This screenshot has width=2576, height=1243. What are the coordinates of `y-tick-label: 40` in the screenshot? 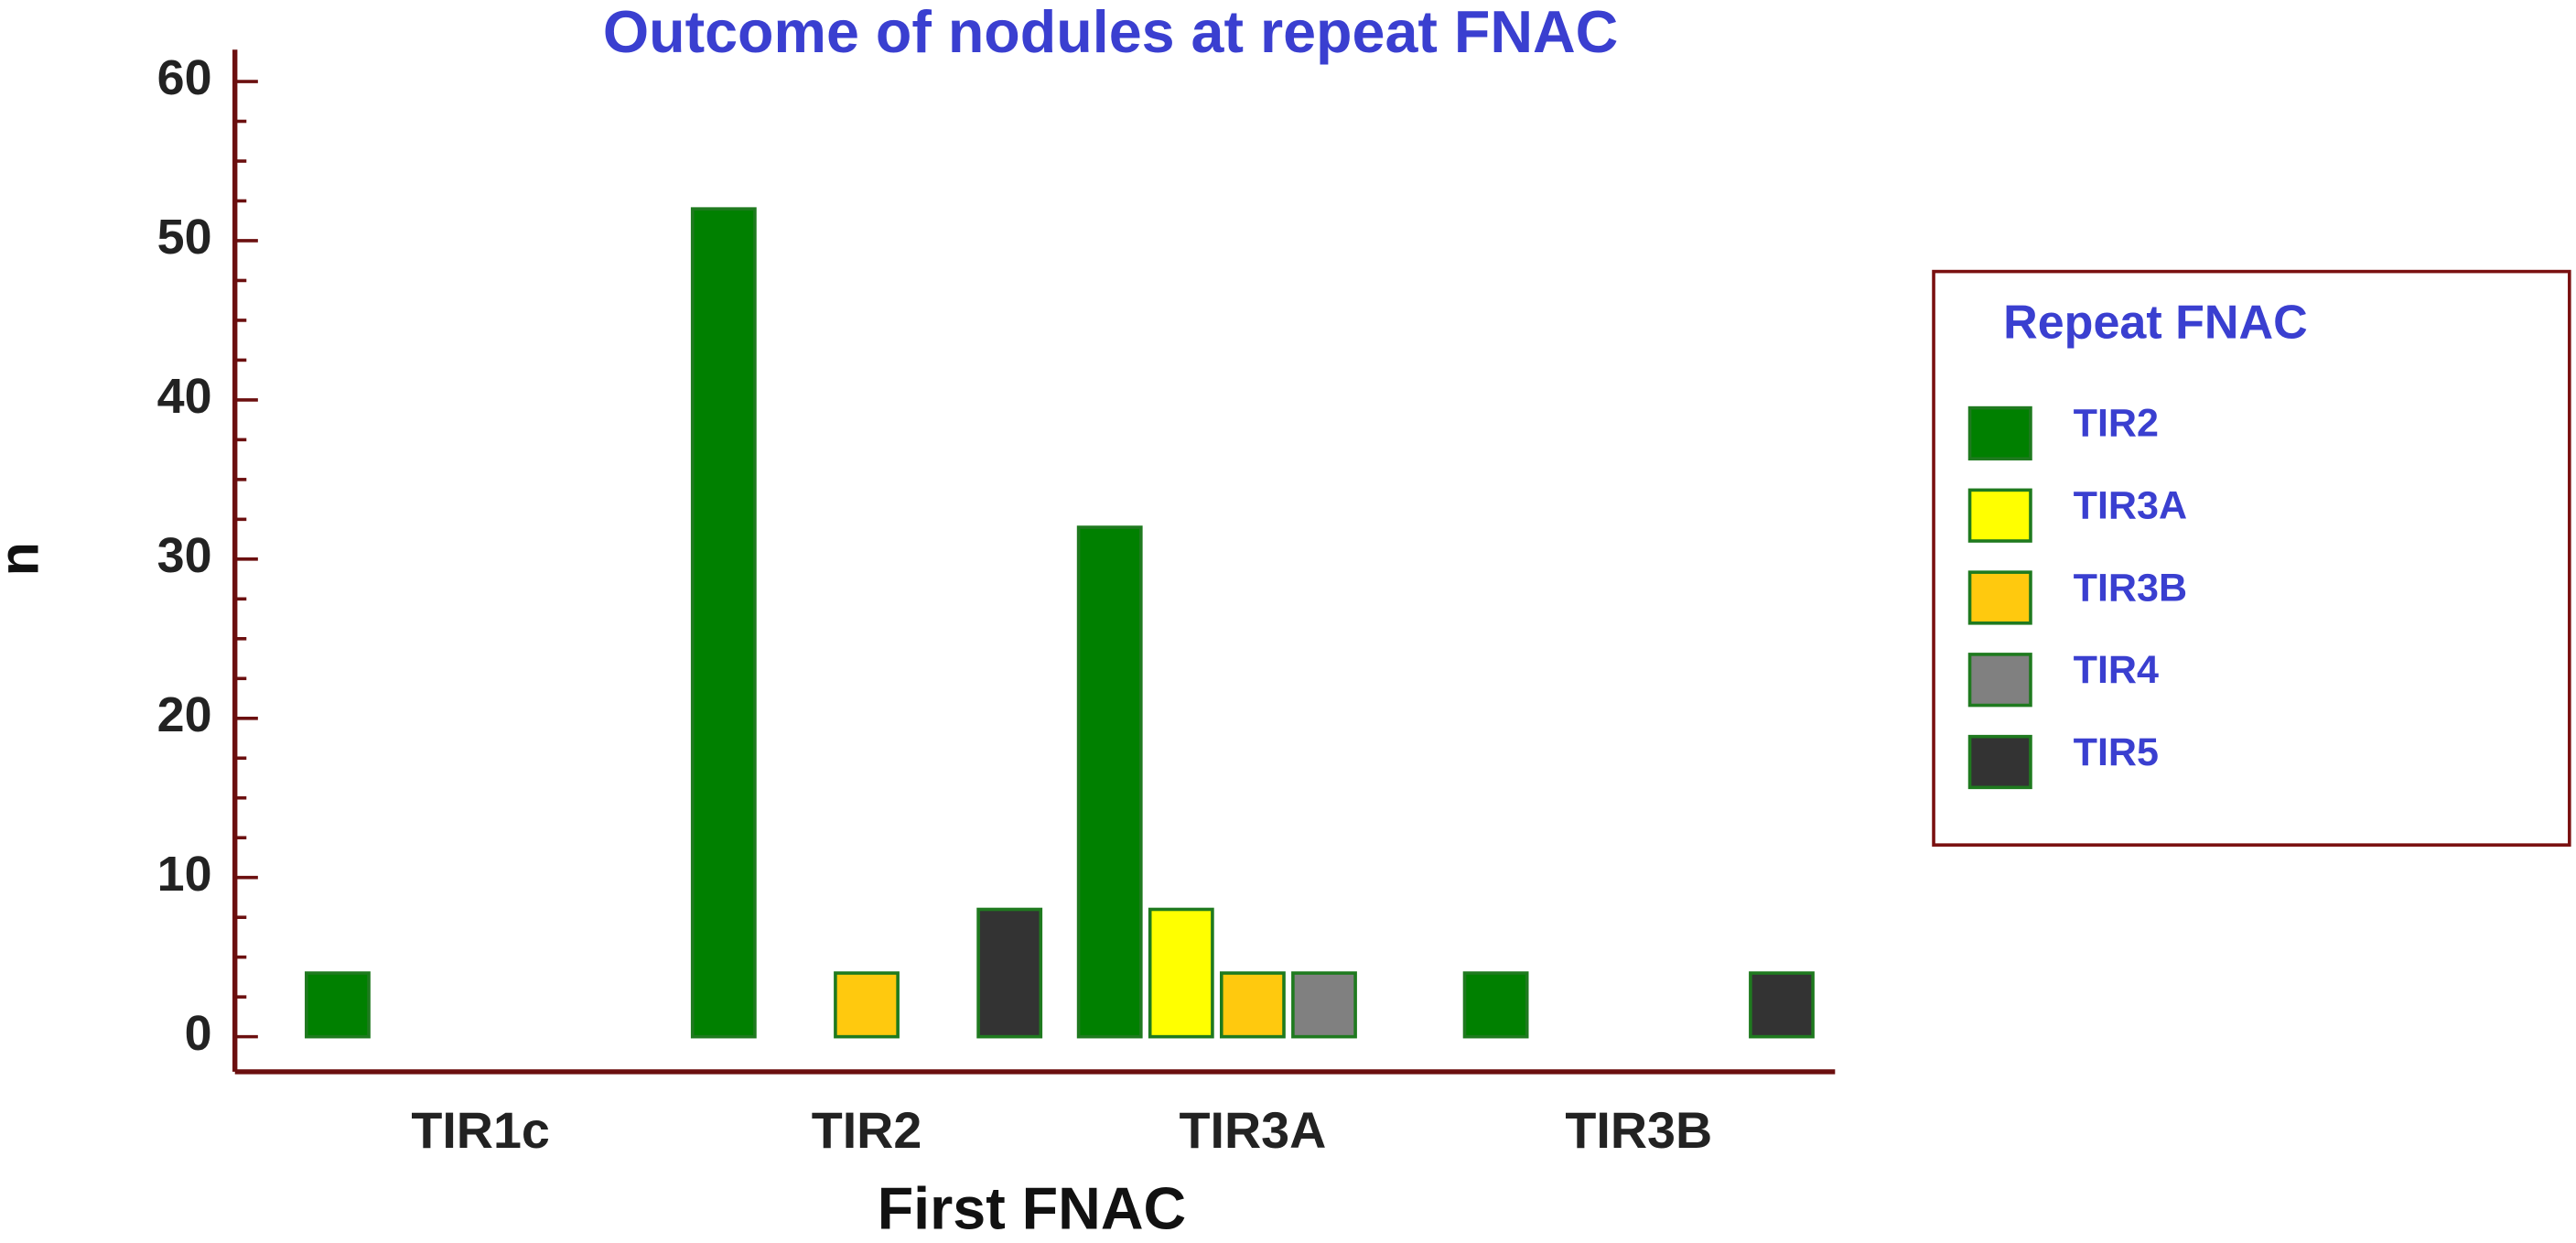 It's located at (184, 396).